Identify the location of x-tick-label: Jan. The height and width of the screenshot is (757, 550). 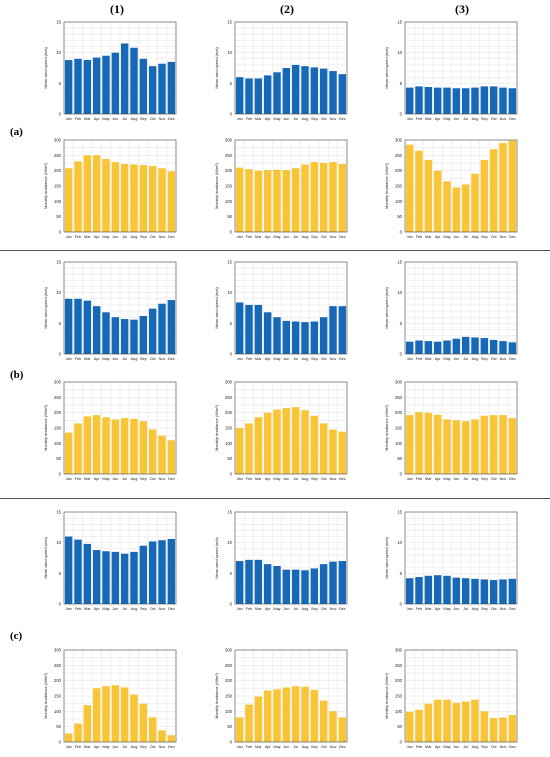
(240, 119).